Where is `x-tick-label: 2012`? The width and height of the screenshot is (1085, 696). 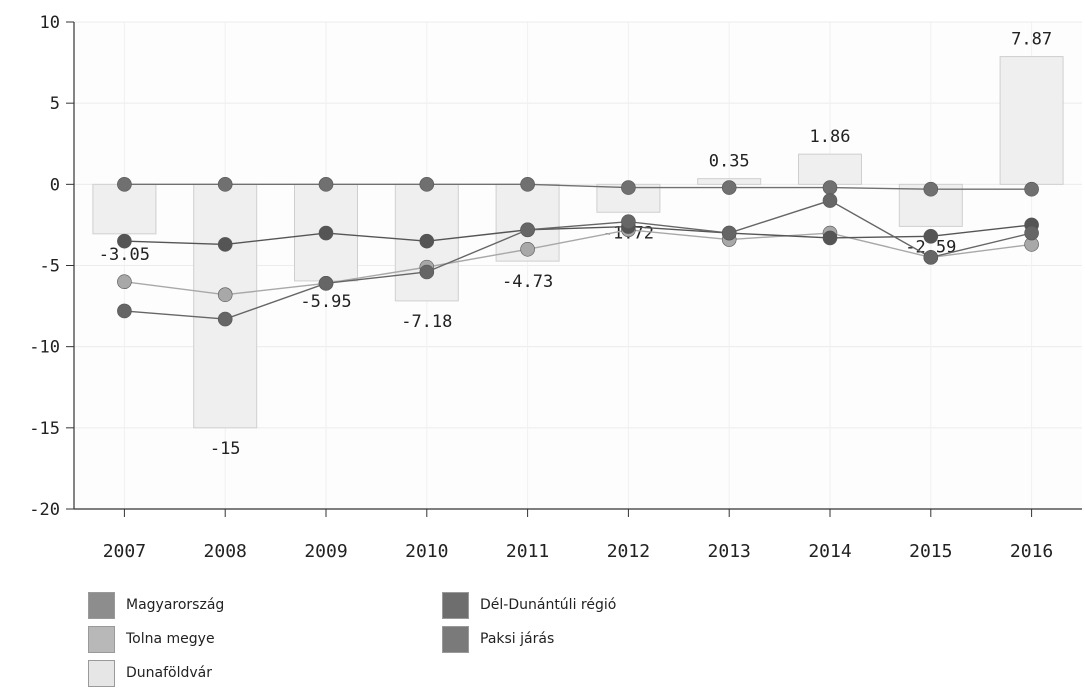 x-tick-label: 2012 is located at coordinates (628, 551).